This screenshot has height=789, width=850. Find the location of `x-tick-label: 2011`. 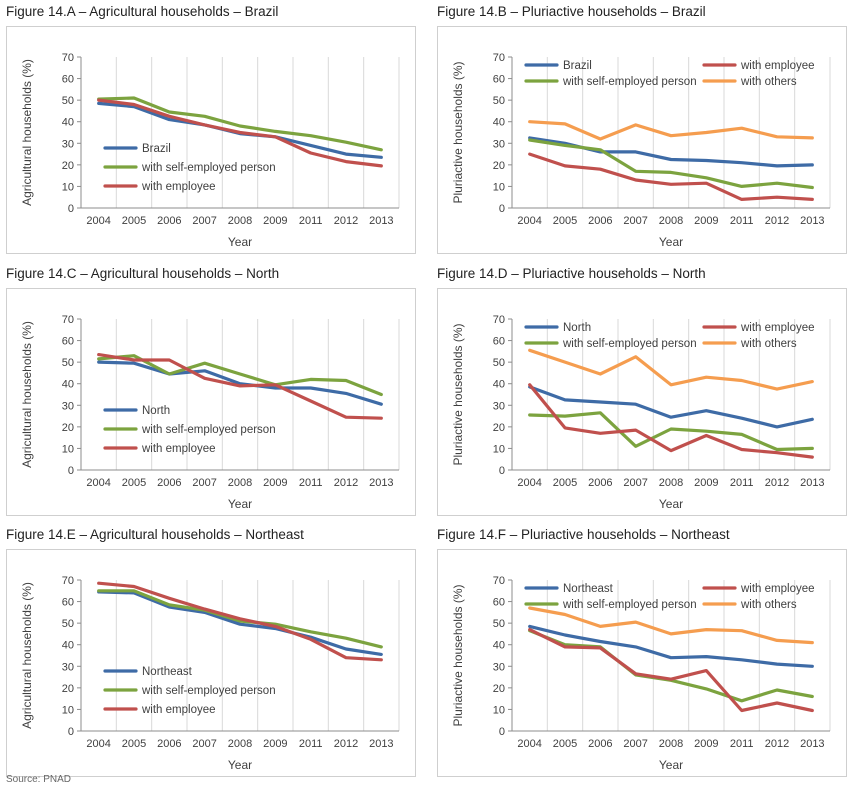

x-tick-label: 2011 is located at coordinates (311, 744).